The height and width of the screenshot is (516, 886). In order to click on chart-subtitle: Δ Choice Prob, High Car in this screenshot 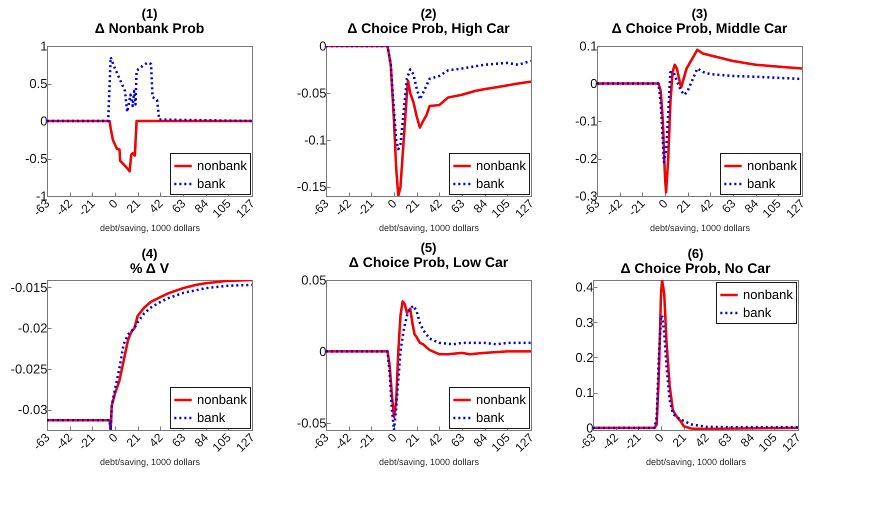, I will do `click(428, 28)`.